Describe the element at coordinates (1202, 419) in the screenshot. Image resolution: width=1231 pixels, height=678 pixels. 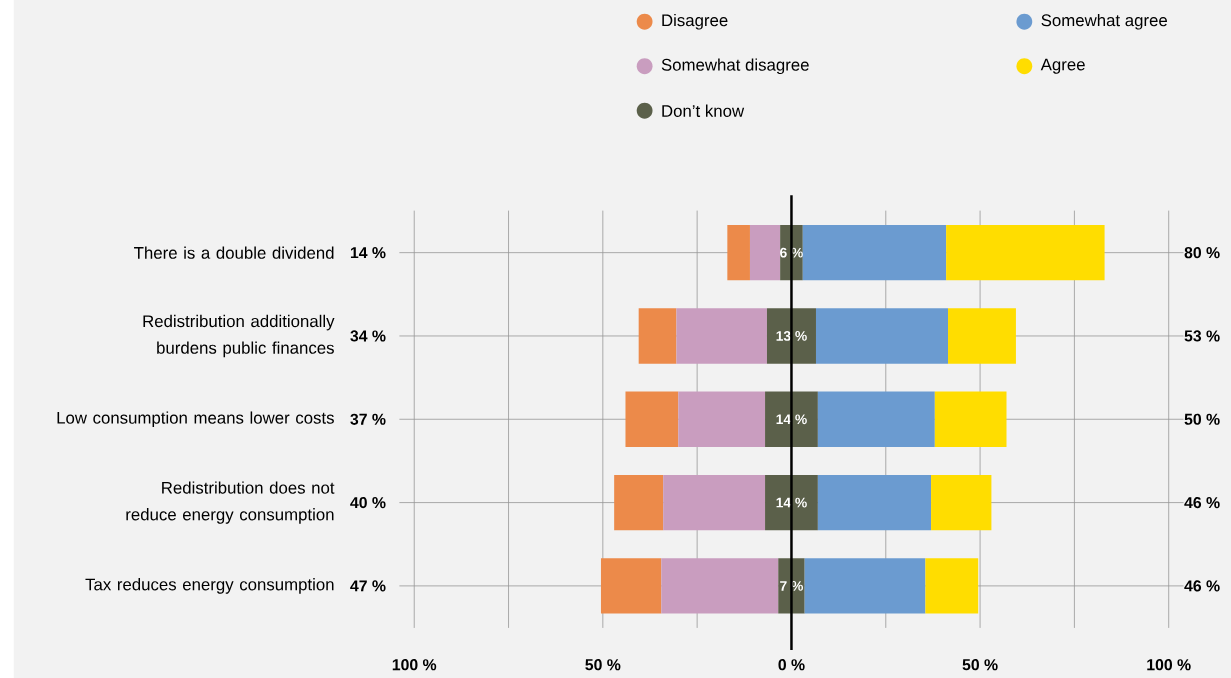
I see `text: 50 %` at that location.